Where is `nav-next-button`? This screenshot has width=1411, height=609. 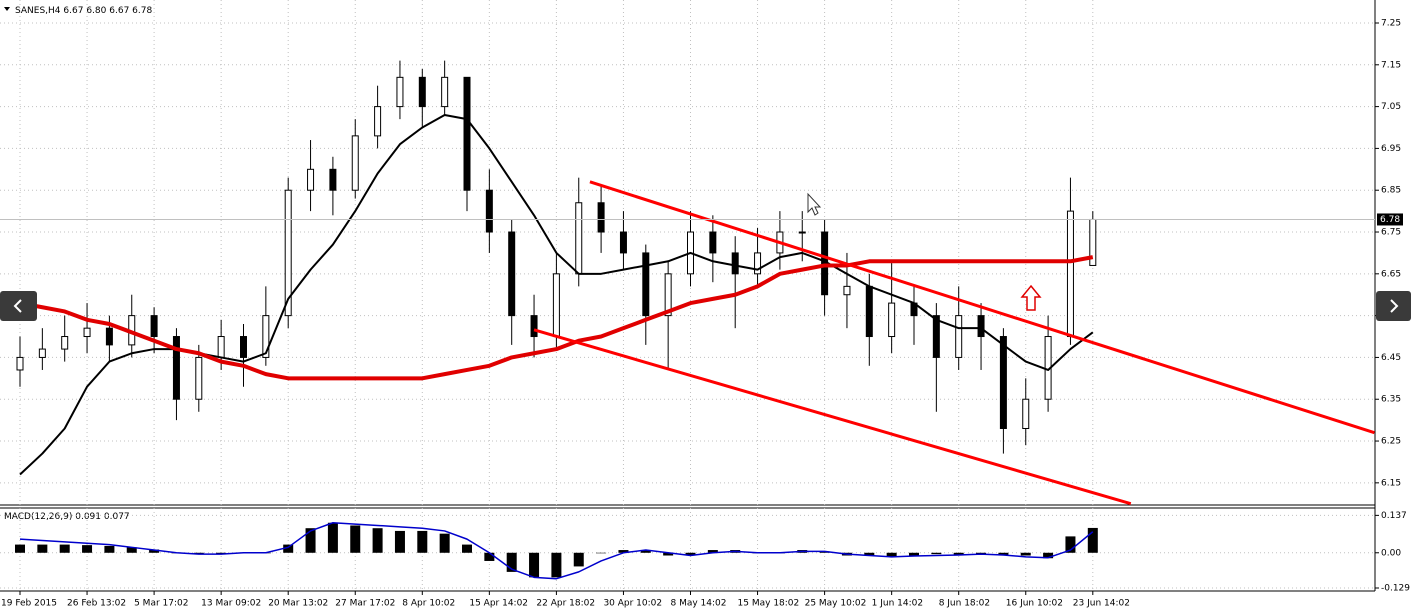 nav-next-button is located at coordinates (1393, 306).